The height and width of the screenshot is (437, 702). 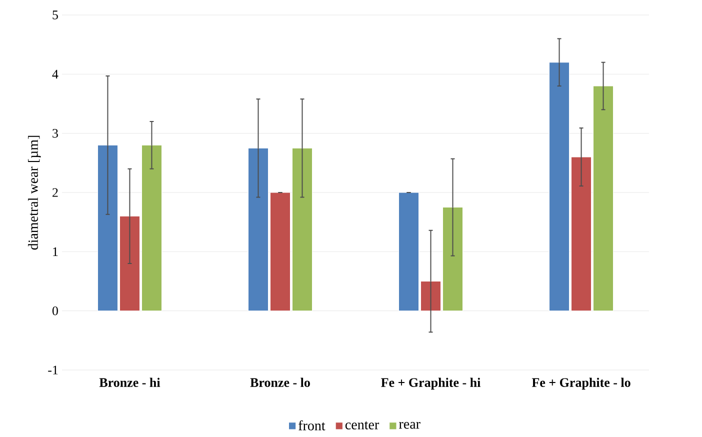 What do you see at coordinates (312, 425) in the screenshot?
I see `legend-label: front` at bounding box center [312, 425].